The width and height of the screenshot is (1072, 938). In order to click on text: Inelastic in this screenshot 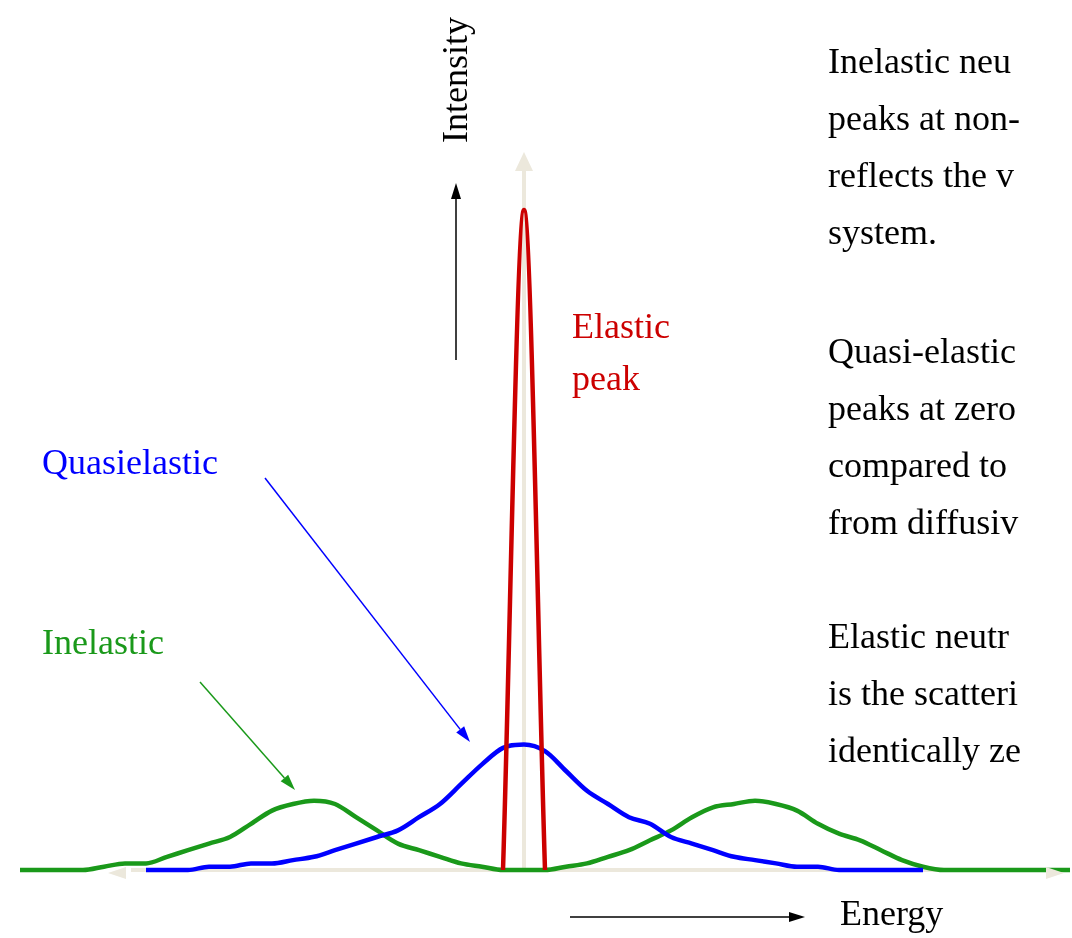, I will do `click(103, 642)`.